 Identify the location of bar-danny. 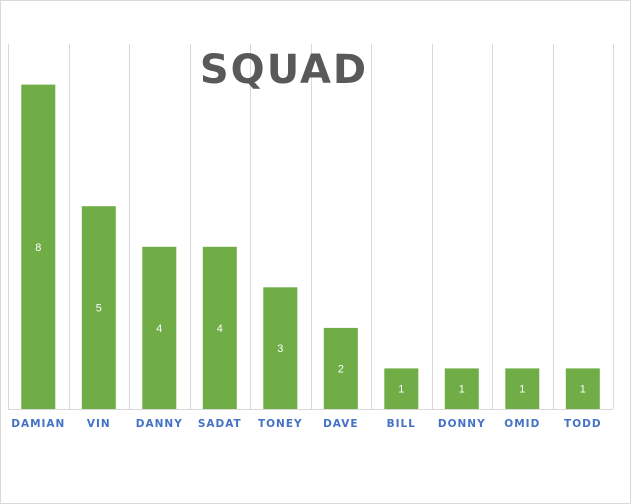
(159, 327).